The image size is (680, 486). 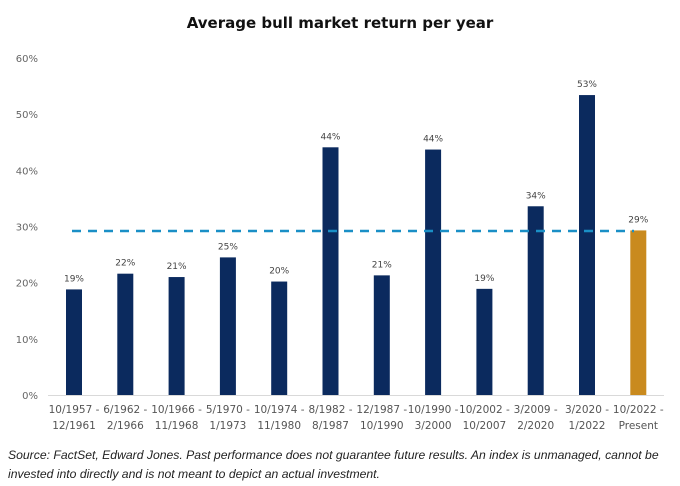 I want to click on x-tick-label: 10/2007, so click(x=485, y=426).